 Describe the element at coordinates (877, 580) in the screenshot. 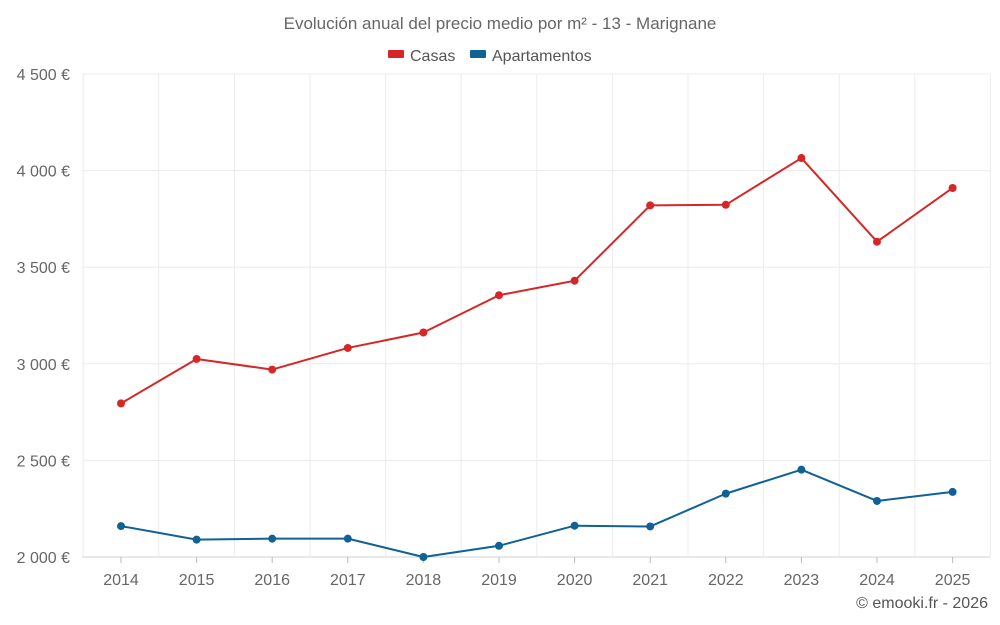

I see `x-tick-label: 2024` at that location.